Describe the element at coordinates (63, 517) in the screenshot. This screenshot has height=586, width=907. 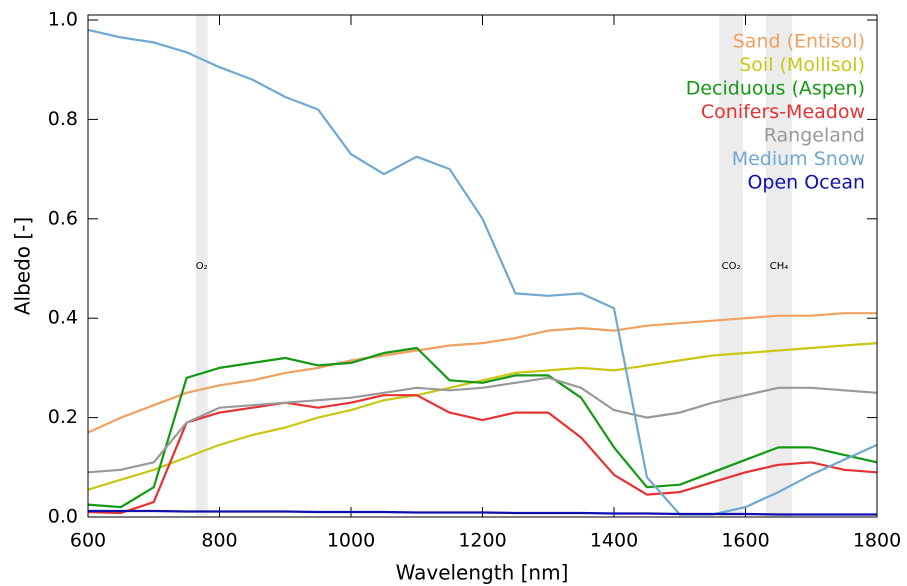
I see `y-tick-label: 0.0` at that location.